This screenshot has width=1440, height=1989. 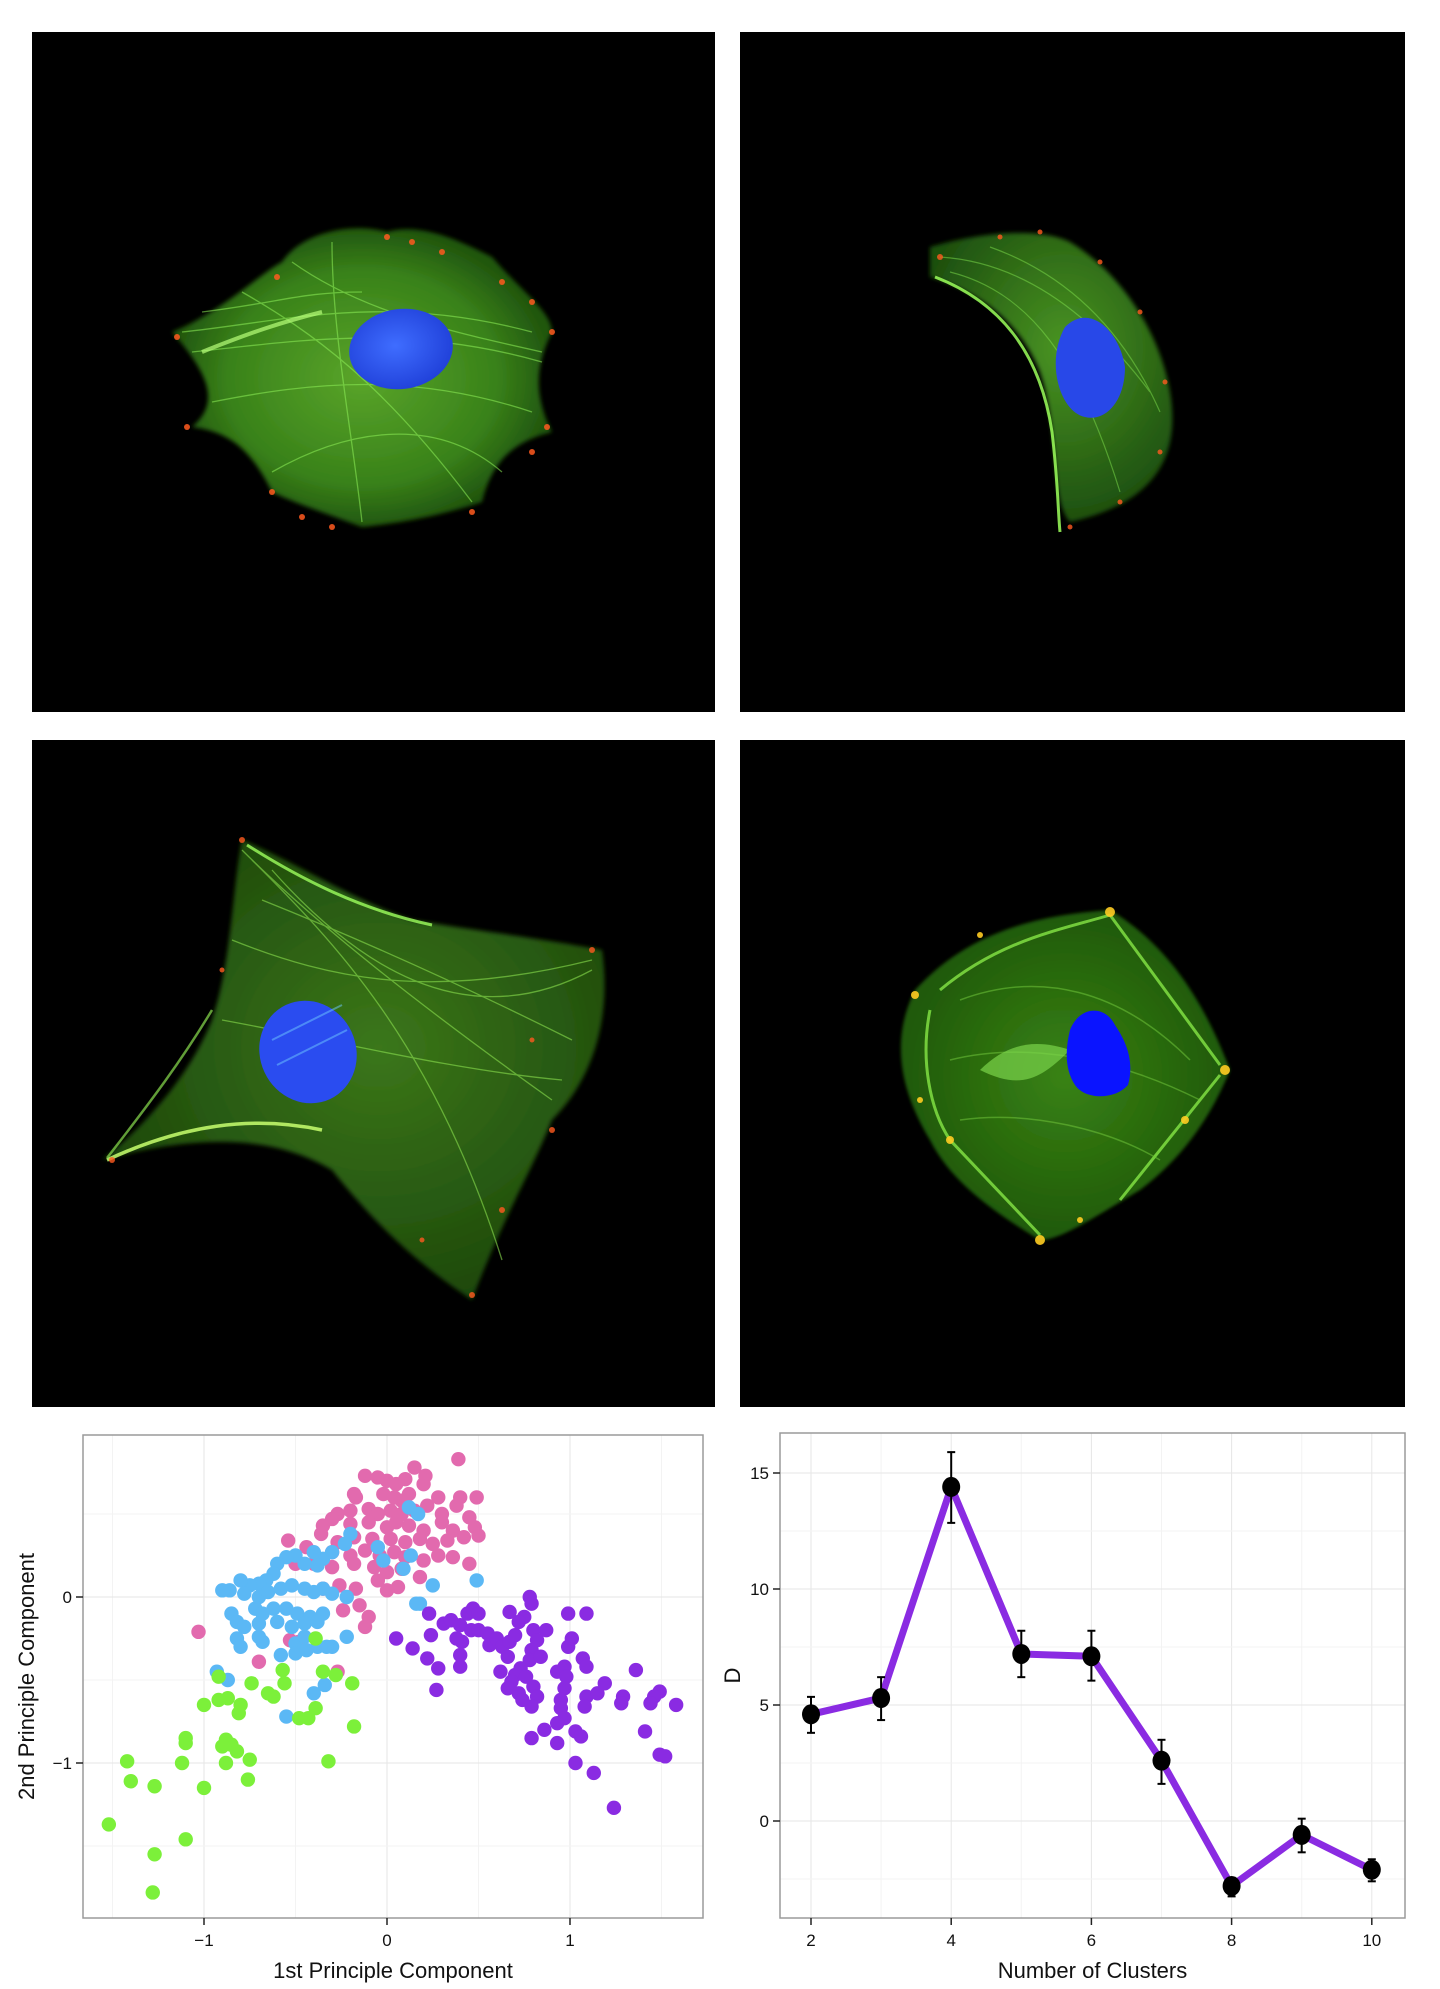 I want to click on line-plot-svg: 2 4 6 8 10 0 5 10 15 Number of Clusters D, so click(x=1063, y=1707).